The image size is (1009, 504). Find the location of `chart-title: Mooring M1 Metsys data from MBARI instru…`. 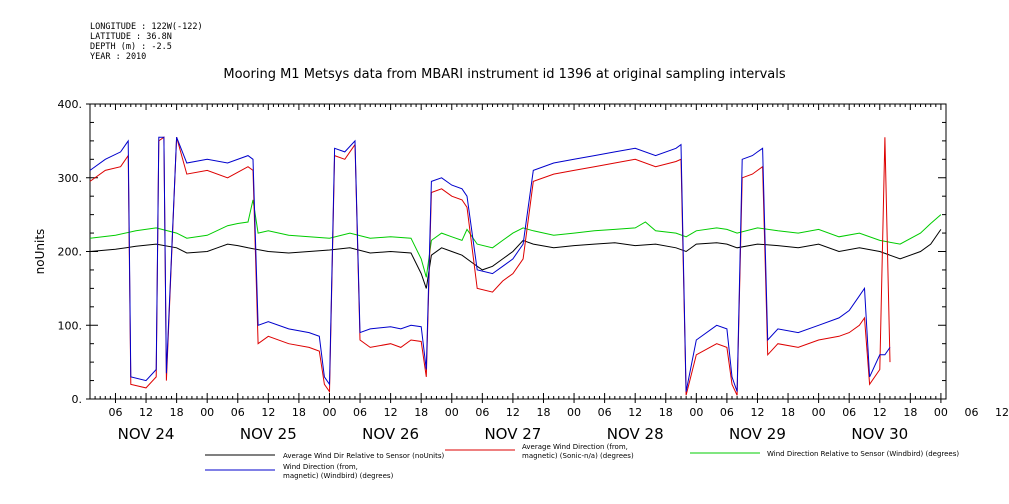

chart-title: Mooring M1 Metsys data from MBARI instru… is located at coordinates (504, 74).